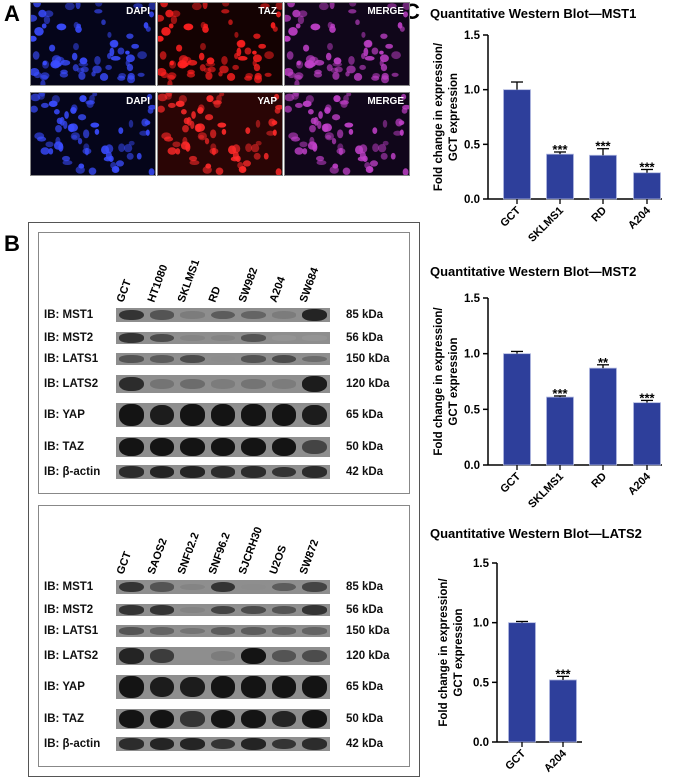  Describe the element at coordinates (347, 44) in the screenshot. I see `micrograph-merge: MERGE` at that location.